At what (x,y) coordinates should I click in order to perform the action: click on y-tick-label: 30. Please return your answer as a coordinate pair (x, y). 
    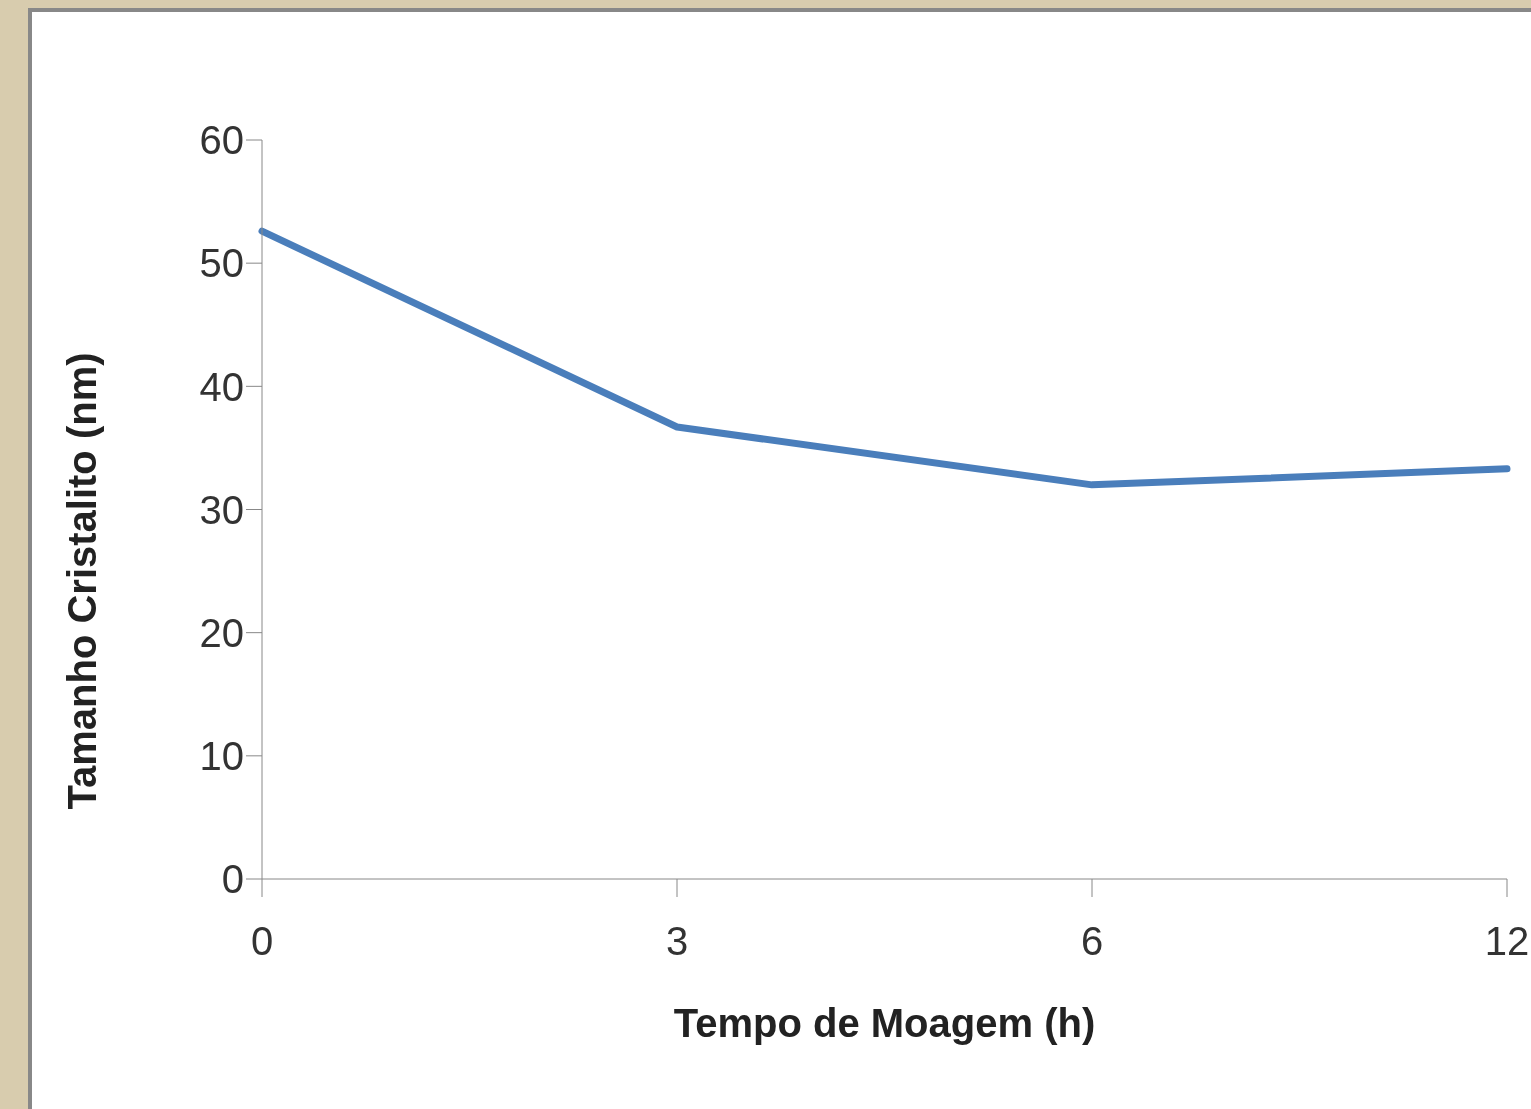
    Looking at the image, I should click on (221, 509).